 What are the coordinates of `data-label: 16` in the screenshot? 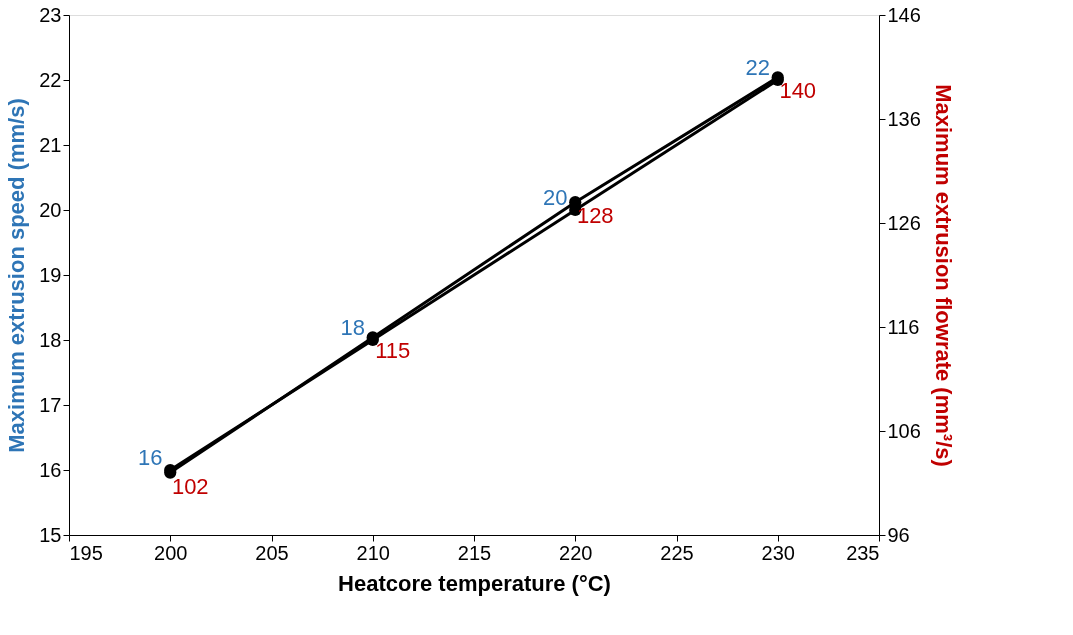 It's located at (150, 457).